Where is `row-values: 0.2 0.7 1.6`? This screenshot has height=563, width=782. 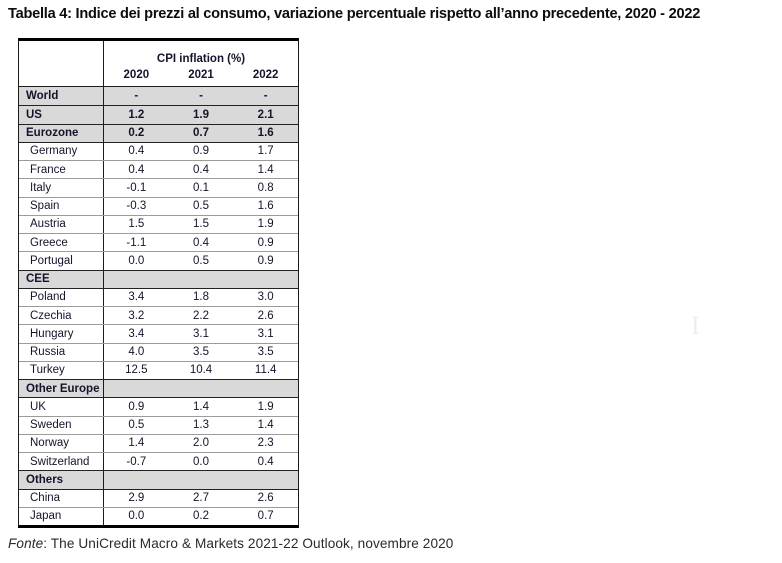
row-values: 0.2 0.7 1.6 is located at coordinates (201, 133).